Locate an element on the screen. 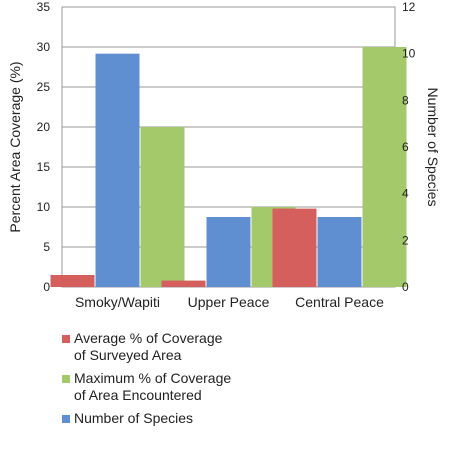 This screenshot has height=474, width=450. y2-tick-label: 8 is located at coordinates (405, 100).